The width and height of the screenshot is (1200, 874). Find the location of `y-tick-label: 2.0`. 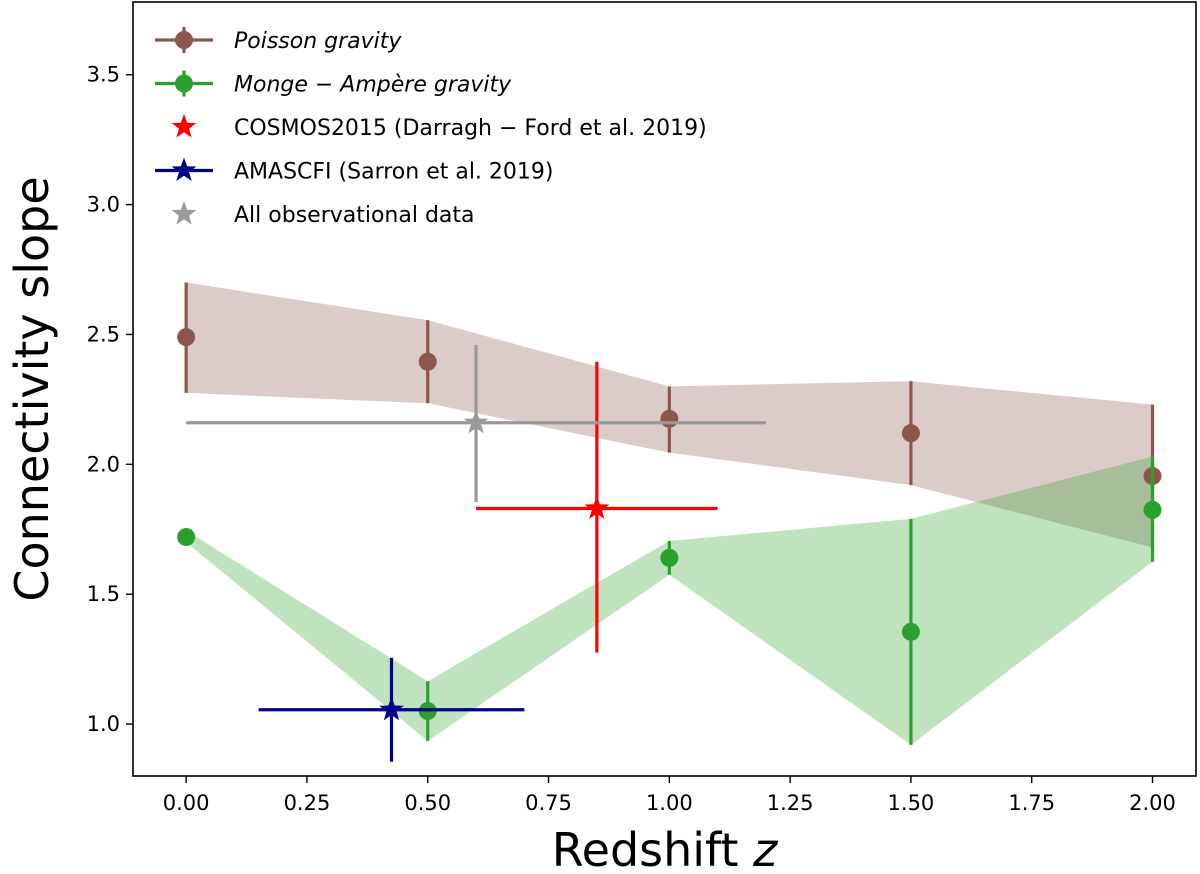

y-tick-label: 2.0 is located at coordinates (103, 464).